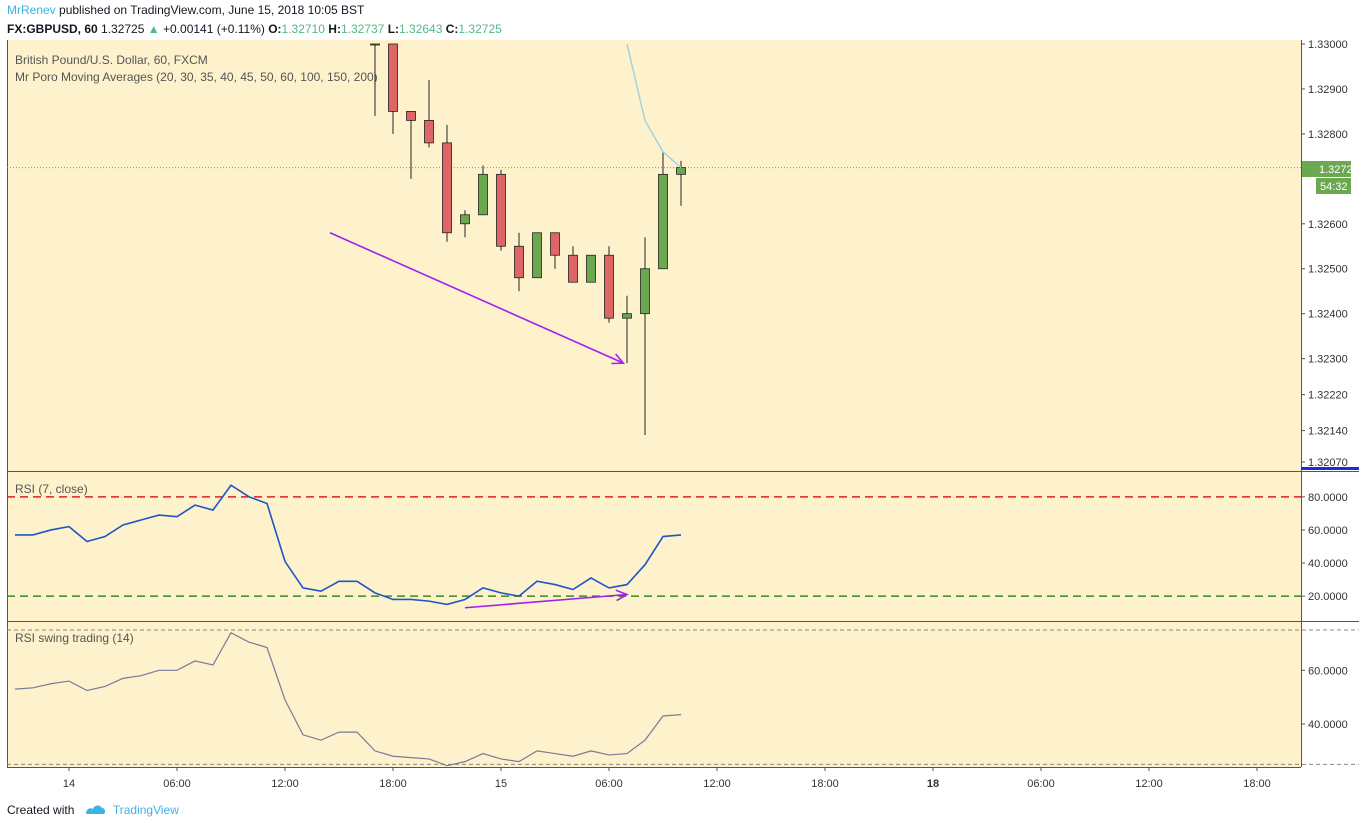  Describe the element at coordinates (1328, 135) in the screenshot. I see `price-tick-label: 1.32800` at that location.